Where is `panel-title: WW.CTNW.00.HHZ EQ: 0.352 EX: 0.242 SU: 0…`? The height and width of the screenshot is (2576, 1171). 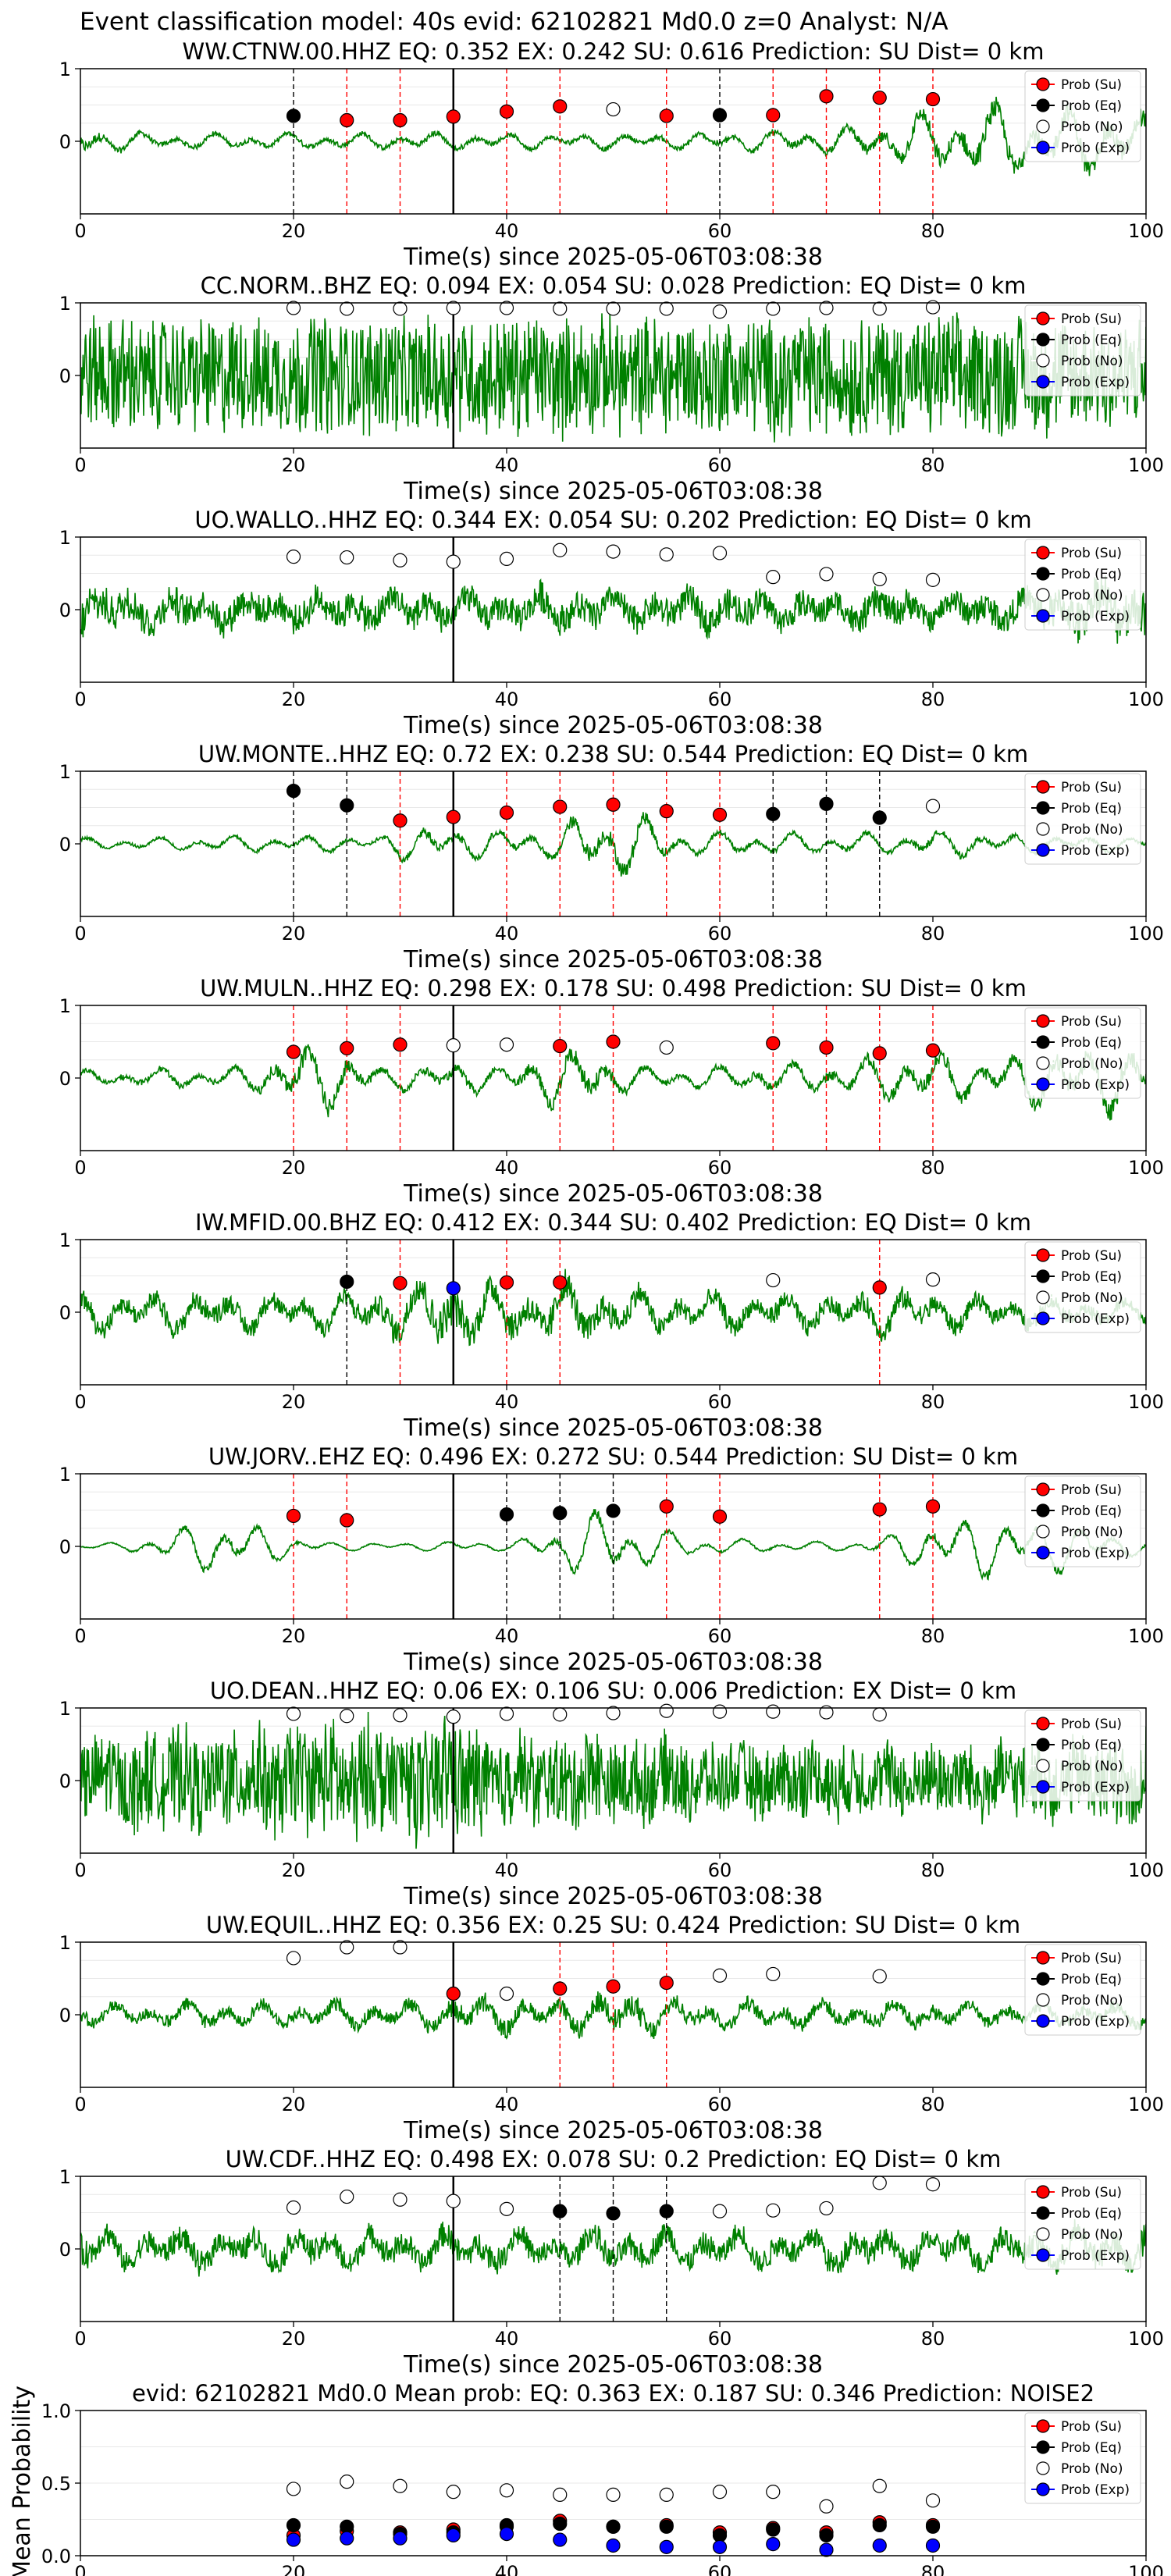 panel-title: WW.CTNW.00.HHZ EQ: 0.352 EX: 0.242 SU: 0… is located at coordinates (614, 51).